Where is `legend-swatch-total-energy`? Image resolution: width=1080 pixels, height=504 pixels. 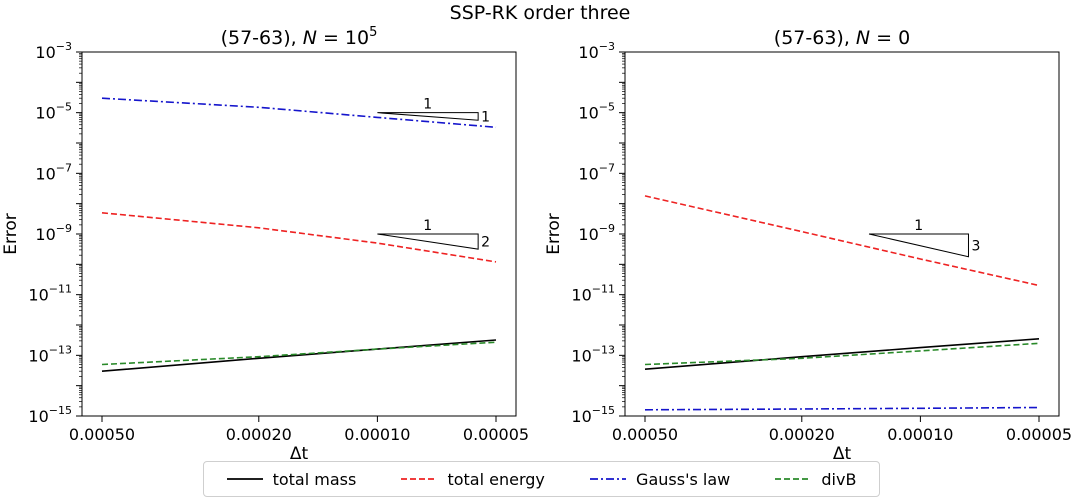
legend-swatch-total-energy is located at coordinates (419, 479).